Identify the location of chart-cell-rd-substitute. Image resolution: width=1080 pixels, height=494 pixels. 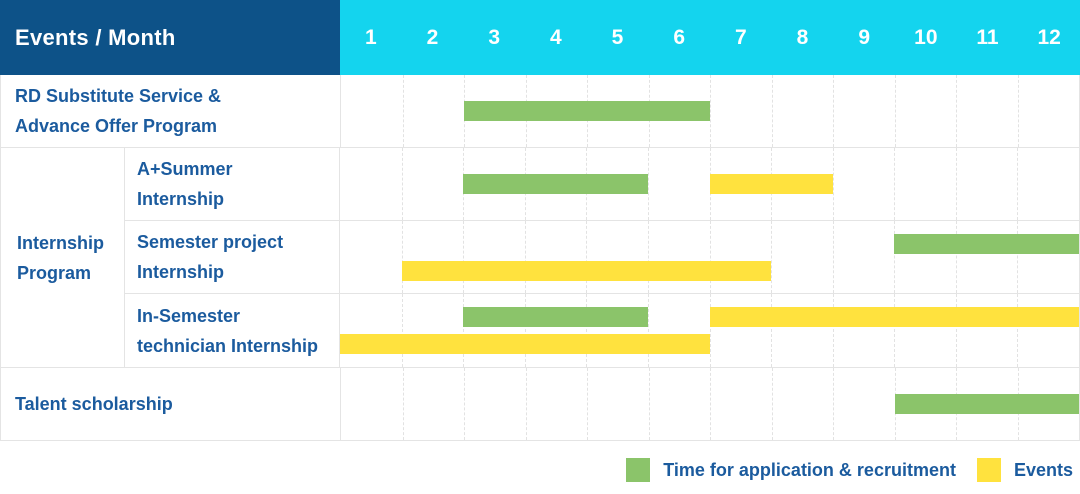
(709, 111).